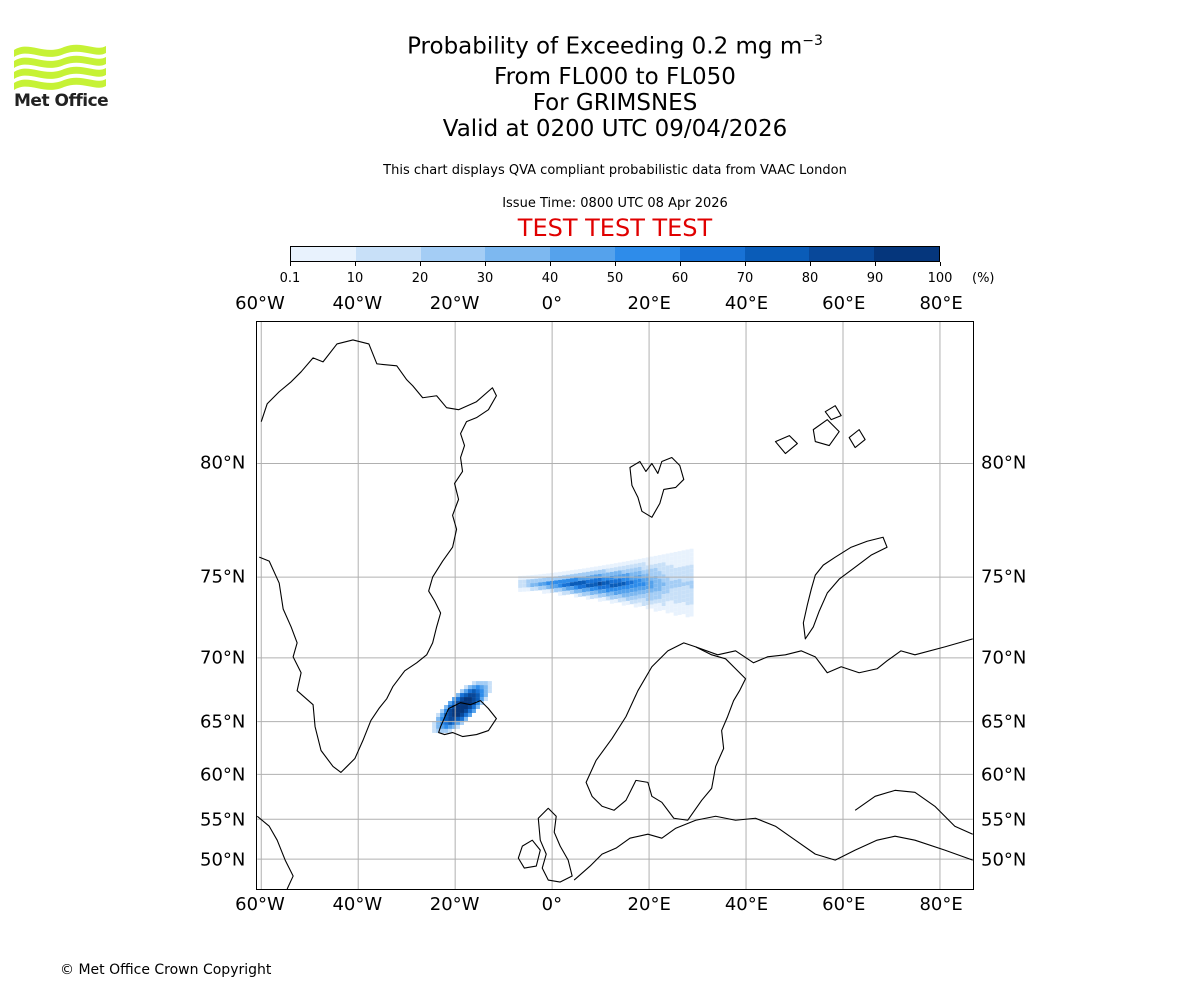 Image resolution: width=1200 pixels, height=1000 pixels. What do you see at coordinates (552, 303) in the screenshot?
I see `longitude-label: 0°` at bounding box center [552, 303].